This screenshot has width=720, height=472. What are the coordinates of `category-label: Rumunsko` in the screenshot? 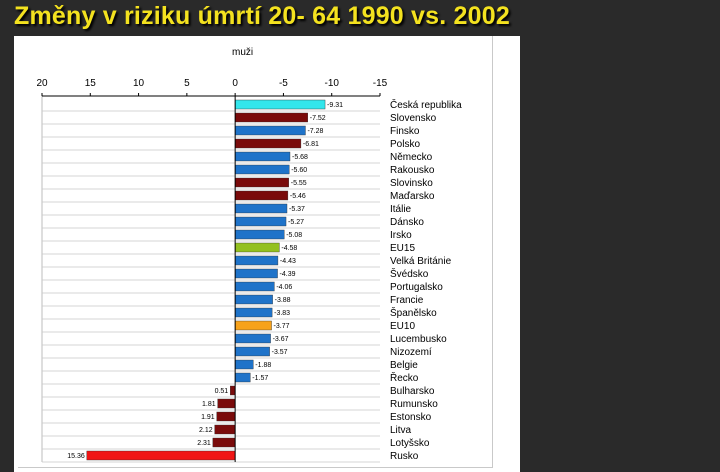 It's located at (414, 404).